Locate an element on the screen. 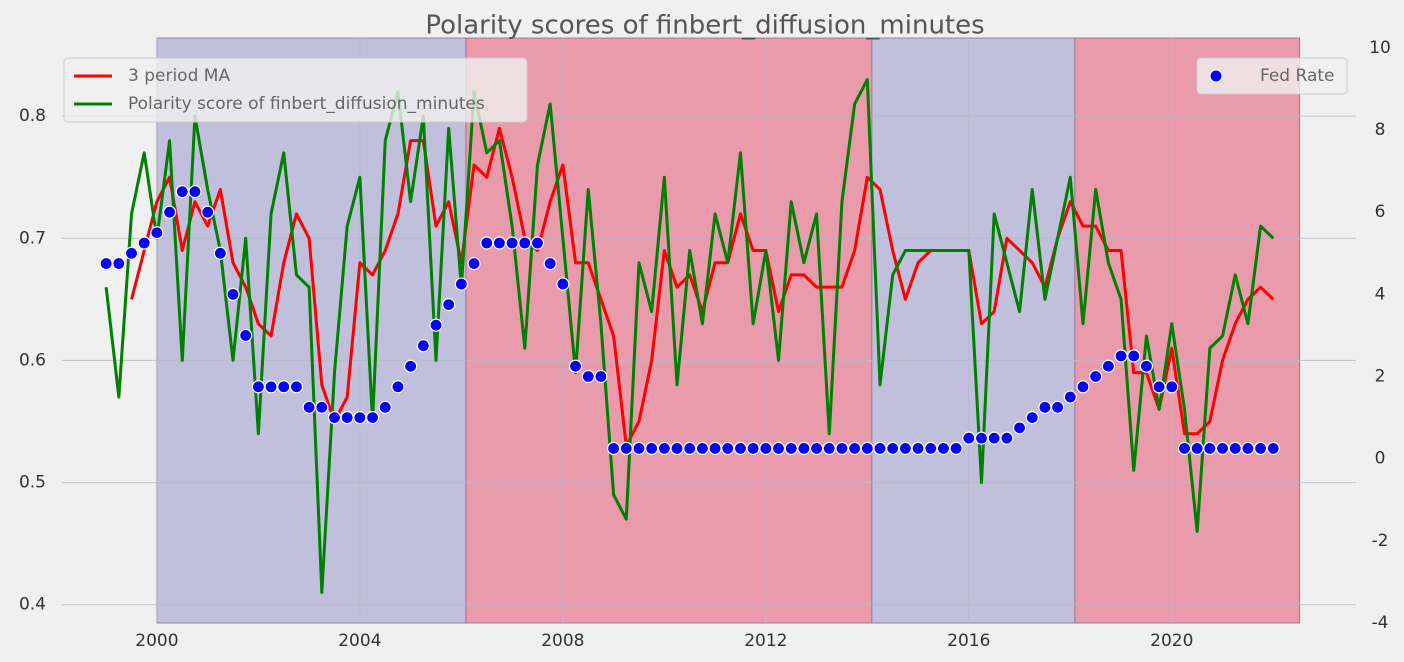 The image size is (1404, 662). y2-tick-label: -2 is located at coordinates (1380, 541).